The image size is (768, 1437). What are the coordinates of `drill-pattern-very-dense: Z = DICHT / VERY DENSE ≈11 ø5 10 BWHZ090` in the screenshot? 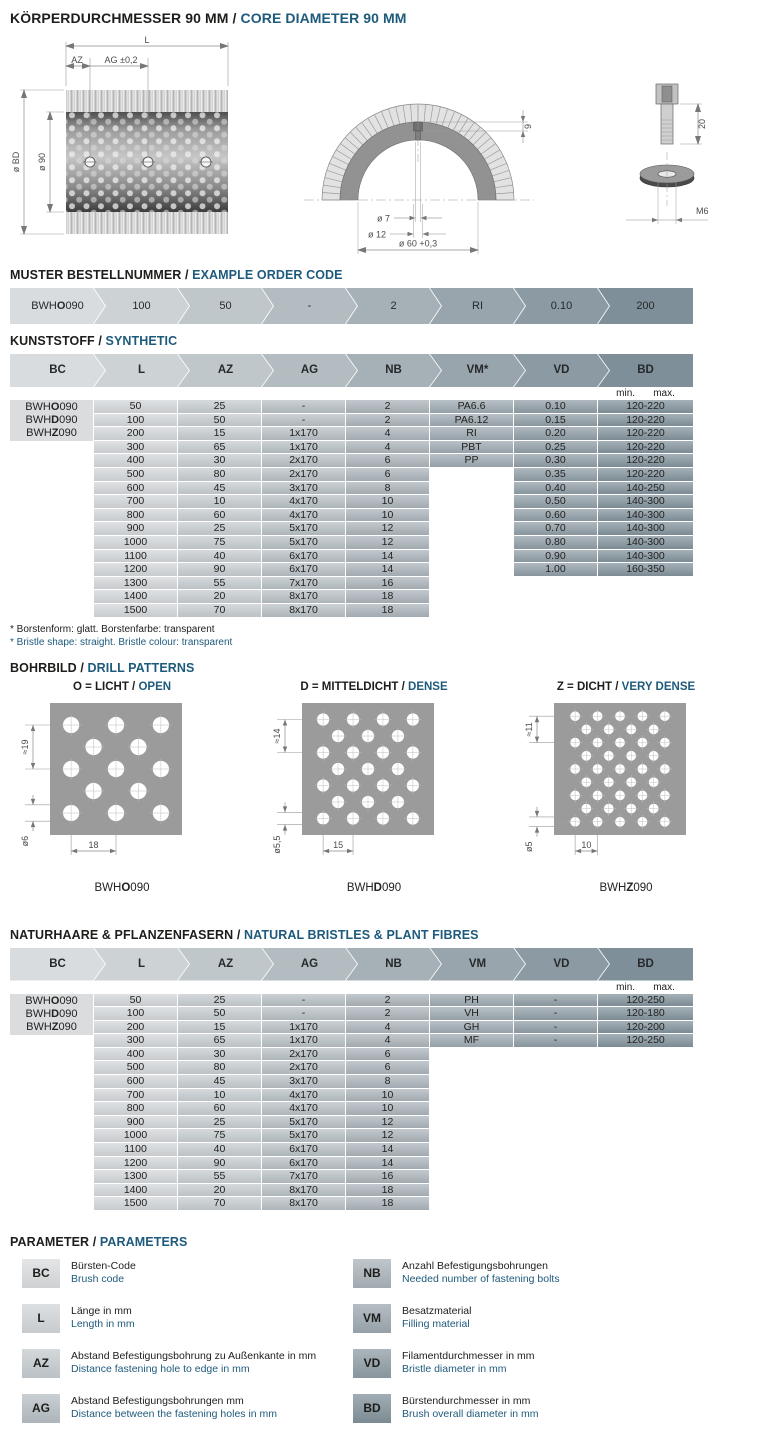 It's located at (640, 787).